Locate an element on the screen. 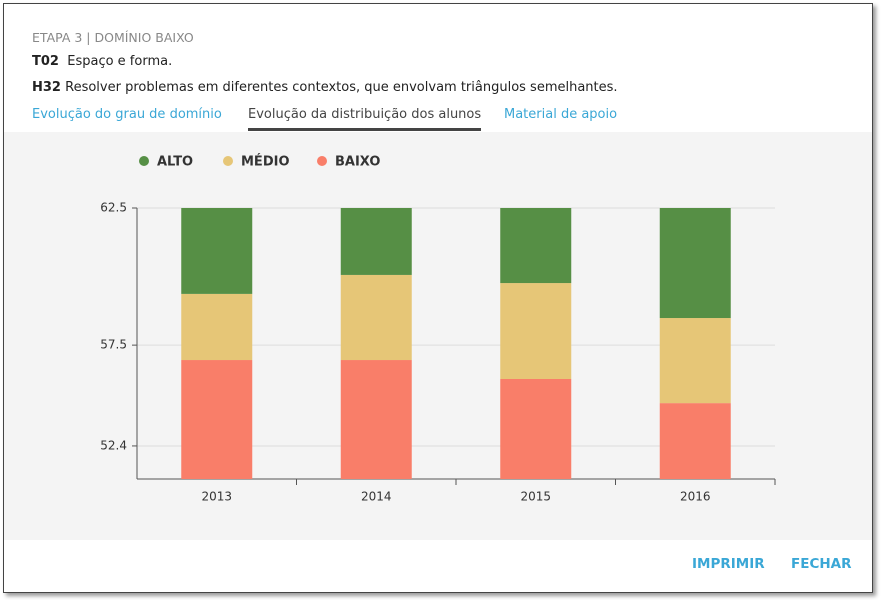  x-tick-label: 2013 is located at coordinates (216, 497).